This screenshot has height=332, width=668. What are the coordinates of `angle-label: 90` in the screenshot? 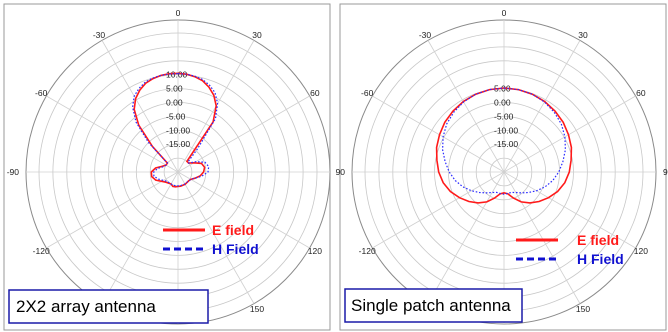 It's located at (665, 172).